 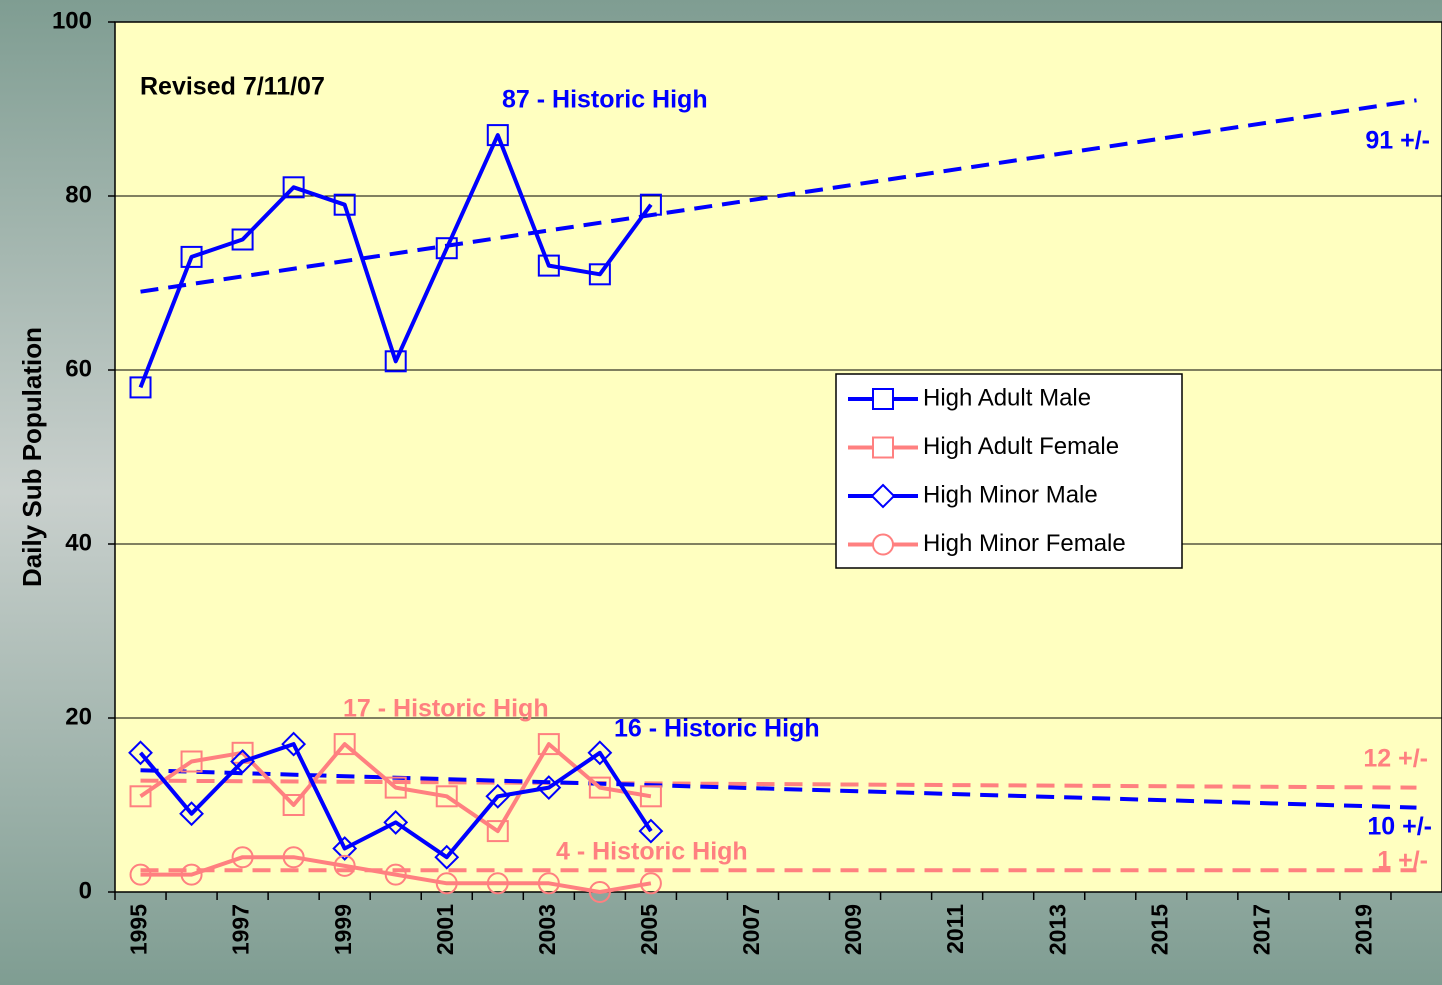 I want to click on x-tick-label: 2015, so click(x=1159, y=929).